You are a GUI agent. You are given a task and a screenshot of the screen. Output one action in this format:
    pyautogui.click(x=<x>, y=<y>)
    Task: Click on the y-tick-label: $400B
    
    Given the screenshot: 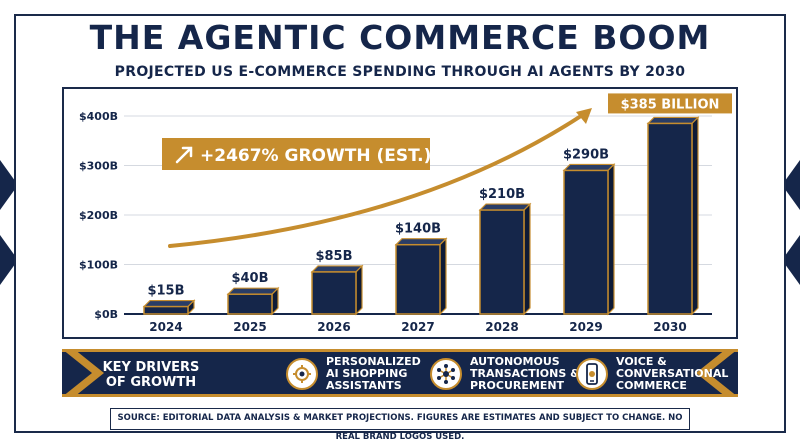 What is the action you would take?
    pyautogui.click(x=98, y=116)
    